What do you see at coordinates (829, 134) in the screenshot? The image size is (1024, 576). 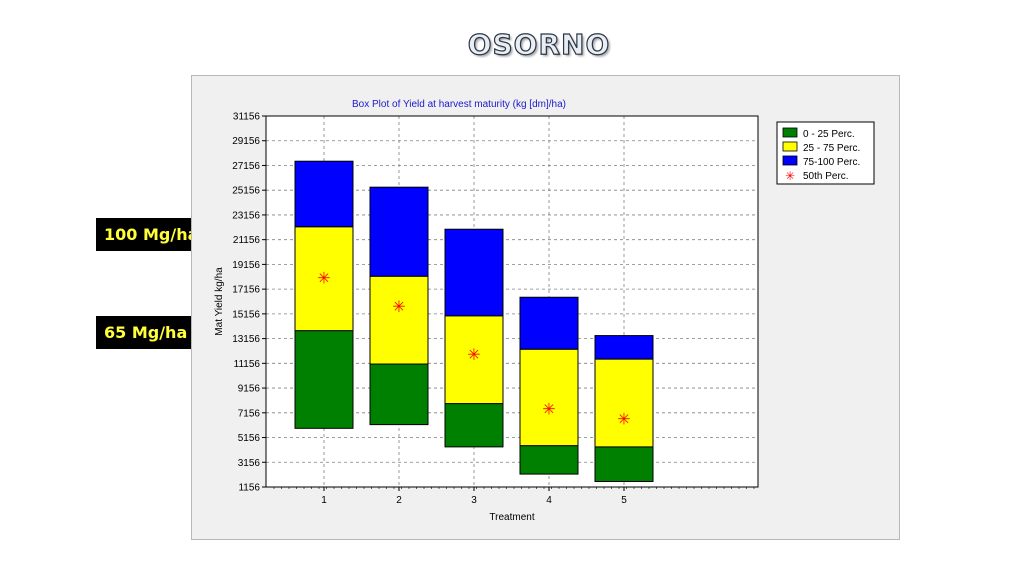 I see `legend-label: 0 - 25 Perc.` at bounding box center [829, 134].